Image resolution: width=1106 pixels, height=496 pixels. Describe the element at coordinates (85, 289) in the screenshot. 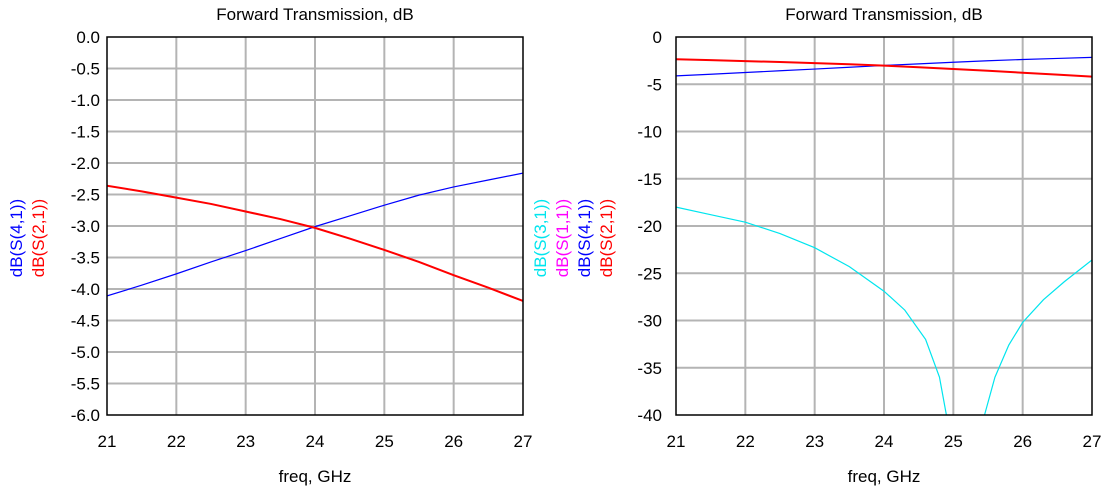

I see `y-tick-label: -4.0` at that location.